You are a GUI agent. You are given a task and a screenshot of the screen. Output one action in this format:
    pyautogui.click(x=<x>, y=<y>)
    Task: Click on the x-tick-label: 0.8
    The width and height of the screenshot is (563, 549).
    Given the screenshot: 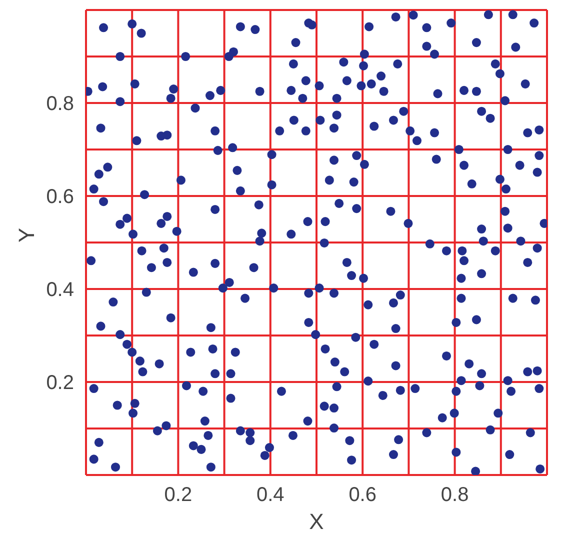 What is the action you would take?
    pyautogui.click(x=454, y=495)
    